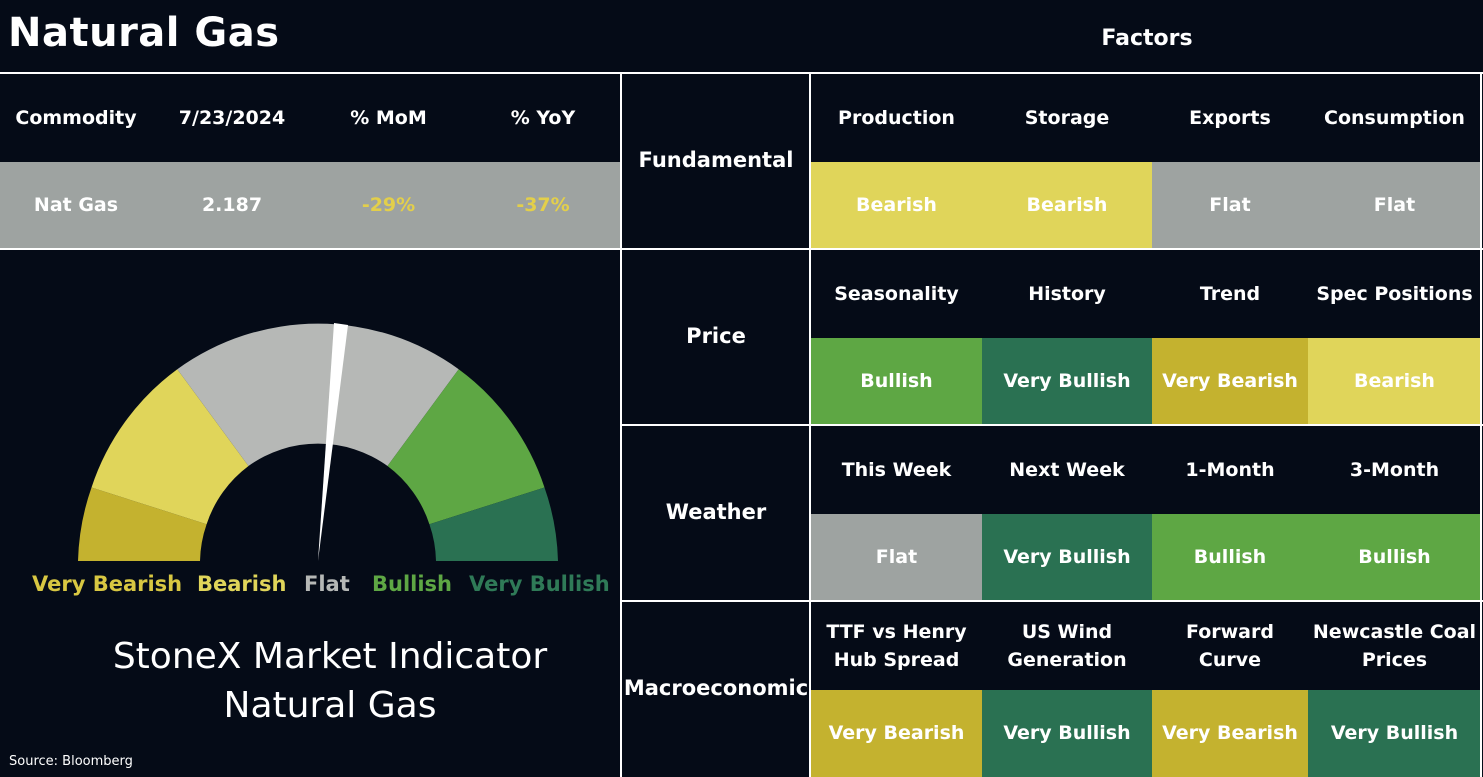  I want to click on gauge-segment-bullish, so click(466, 447).